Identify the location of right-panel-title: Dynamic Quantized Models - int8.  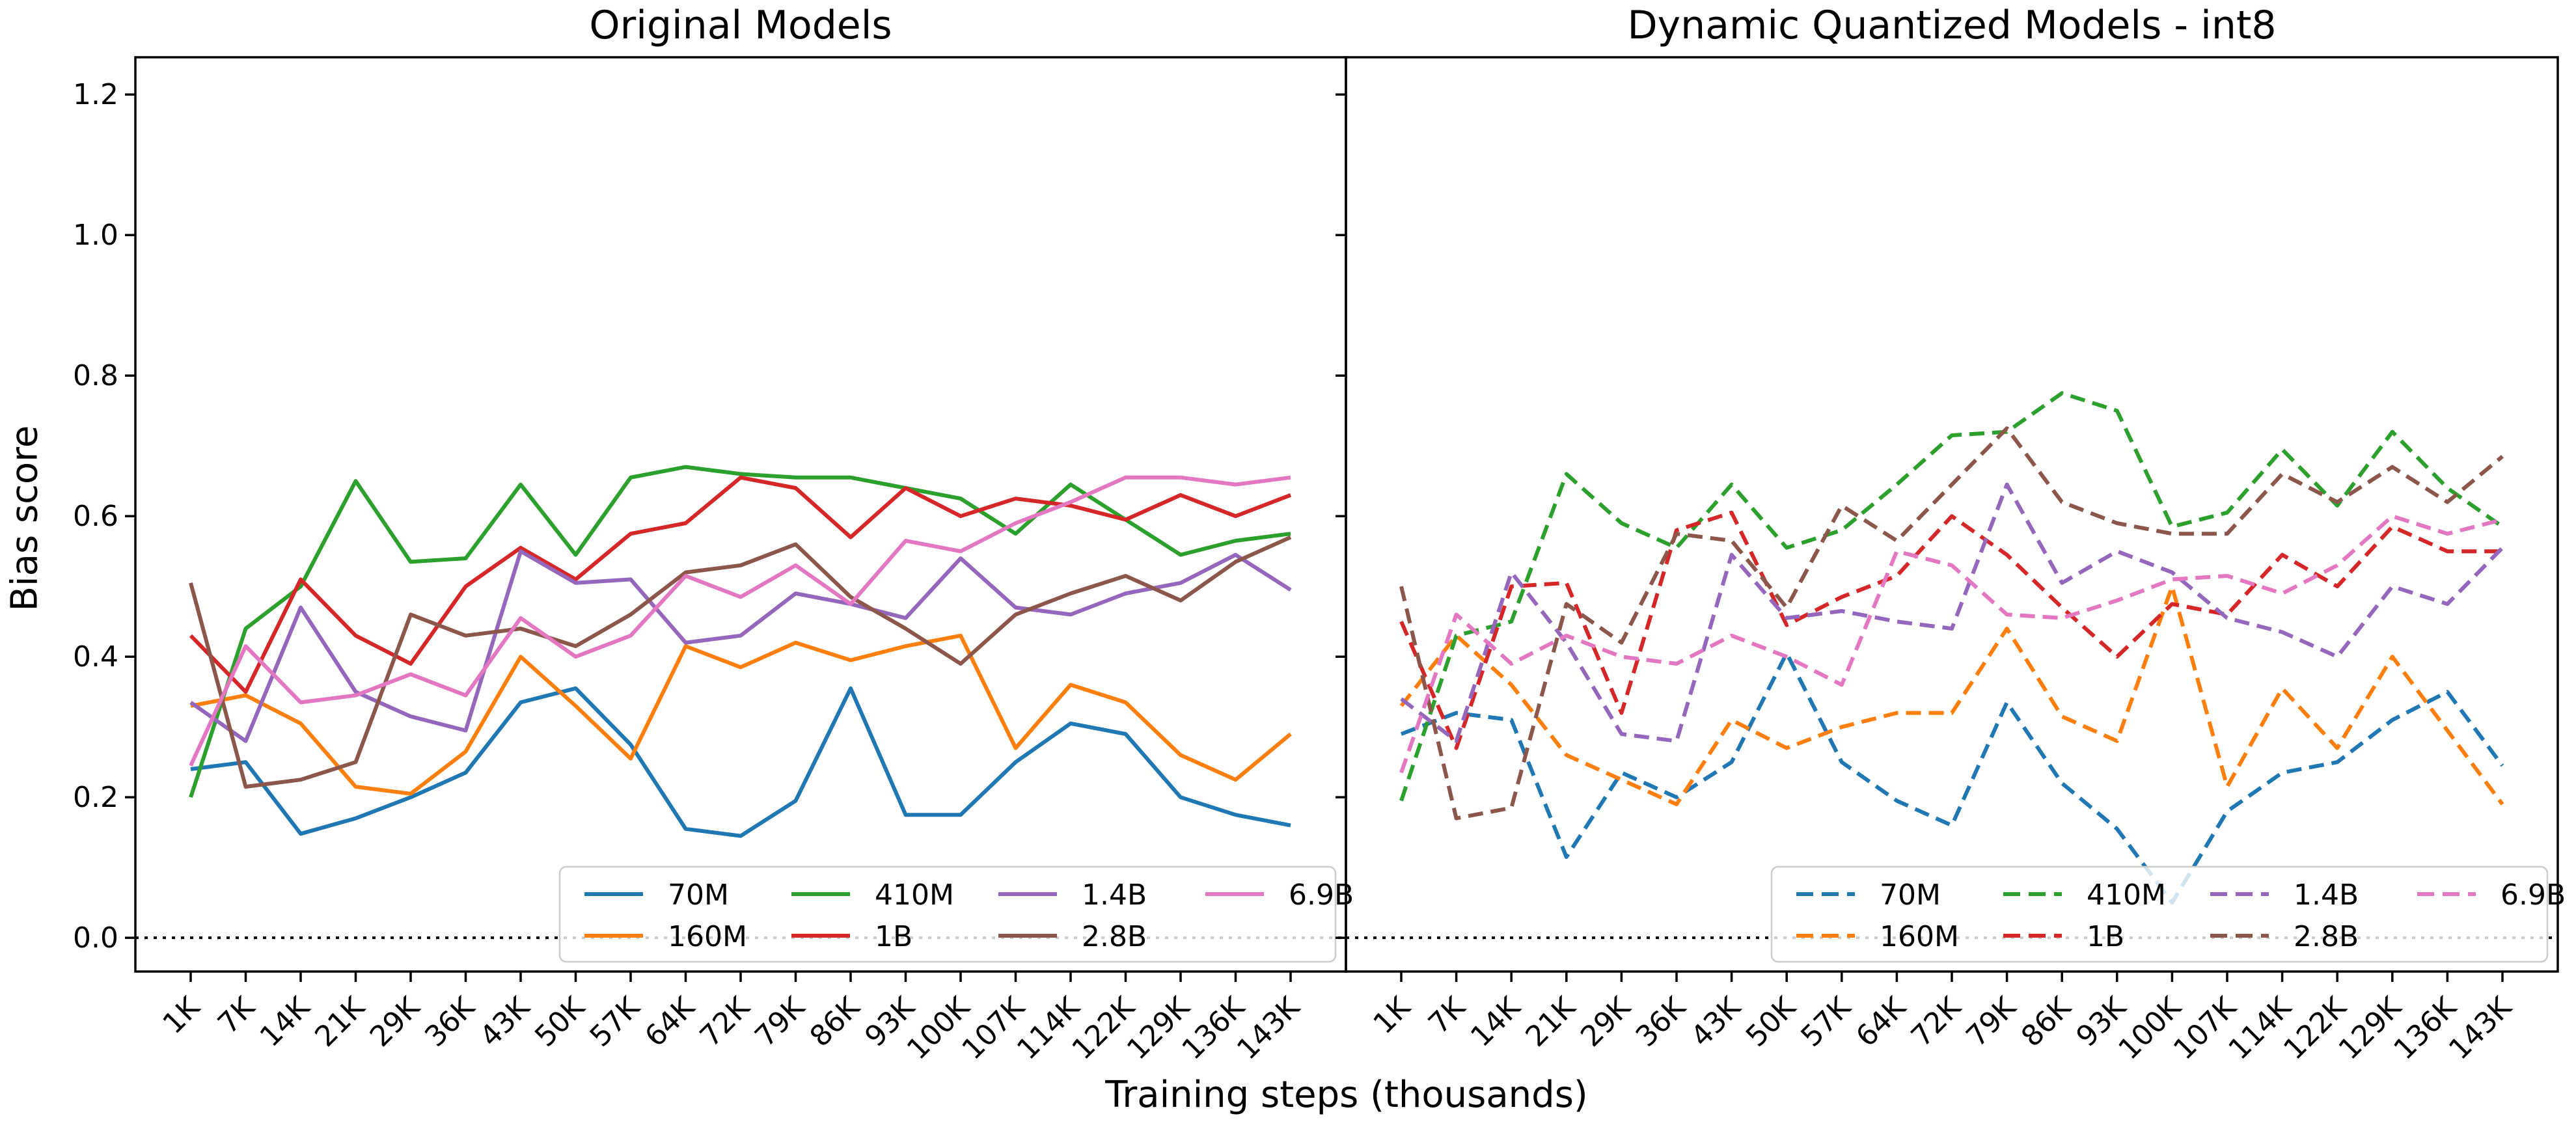
(1952, 25).